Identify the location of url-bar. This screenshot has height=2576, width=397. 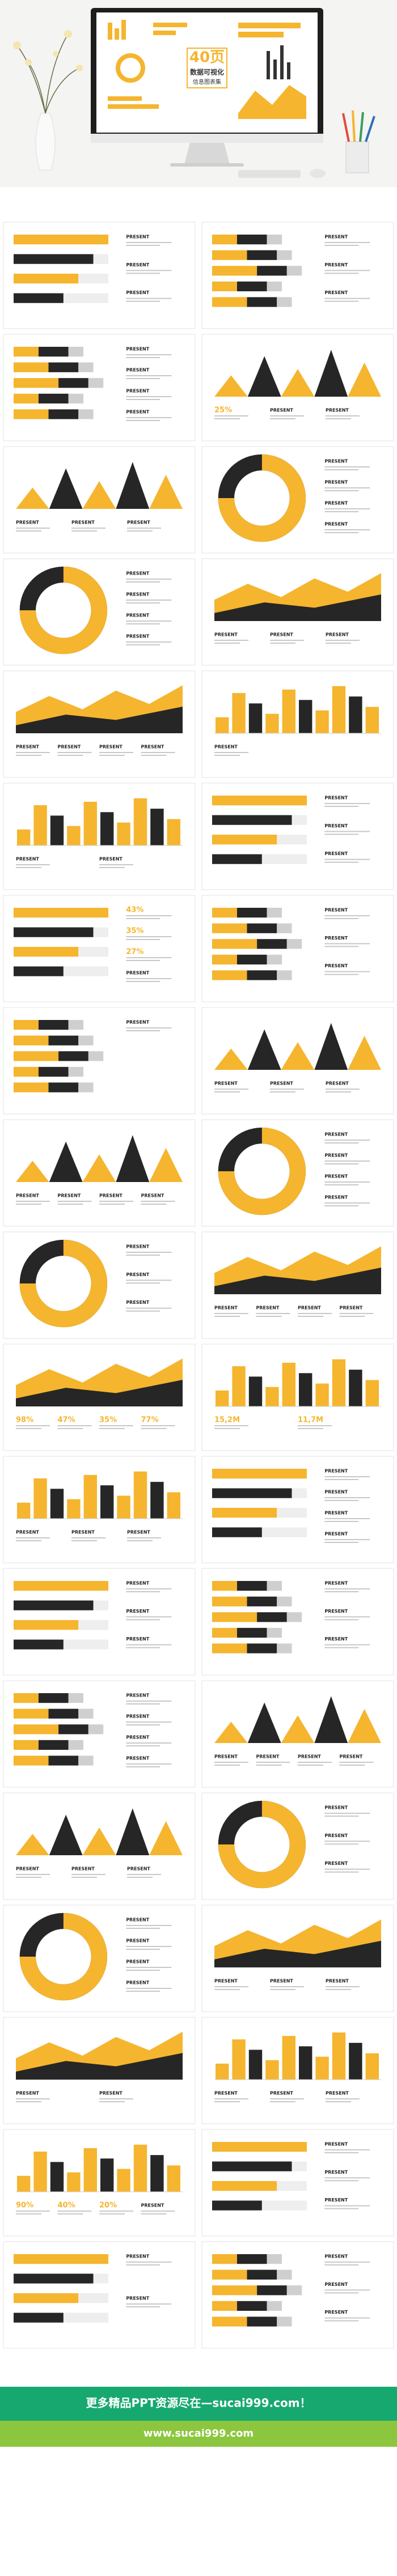
(198, 2434).